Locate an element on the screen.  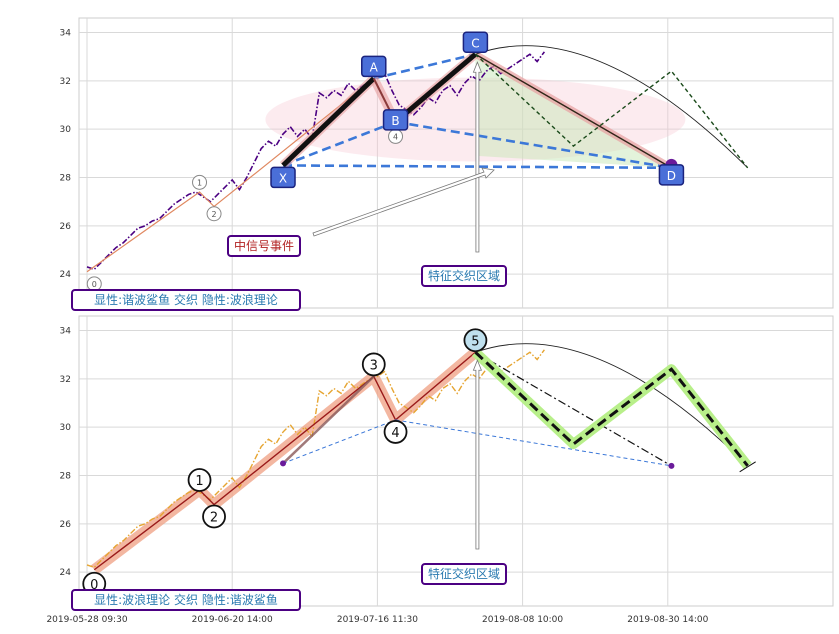
xb-connector is located at coordinates (339, 143).